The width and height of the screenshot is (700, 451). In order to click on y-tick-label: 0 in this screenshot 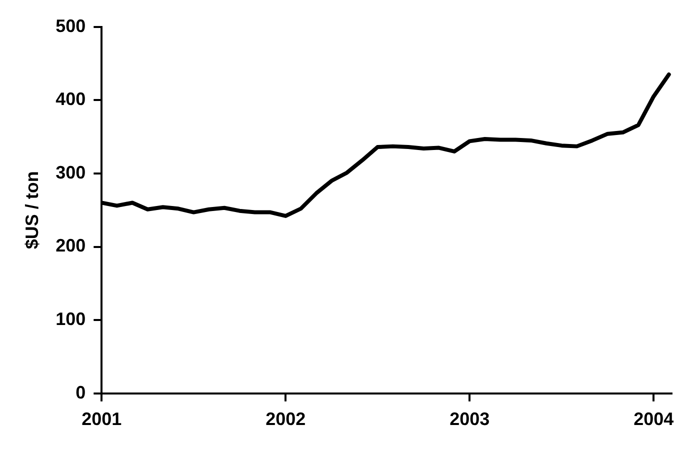, I will do `click(81, 392)`.